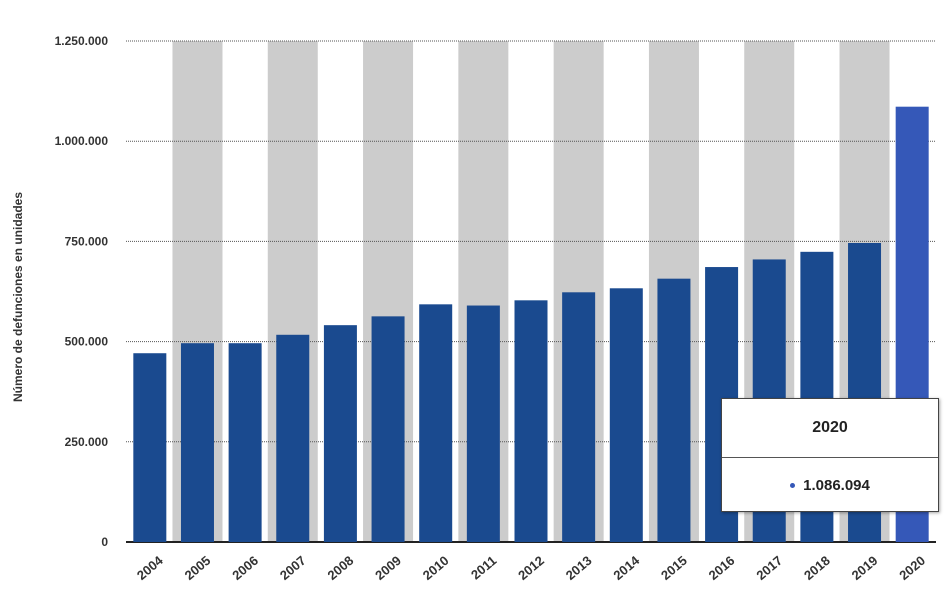  Describe the element at coordinates (150, 447) in the screenshot. I see `bar-2004` at that location.